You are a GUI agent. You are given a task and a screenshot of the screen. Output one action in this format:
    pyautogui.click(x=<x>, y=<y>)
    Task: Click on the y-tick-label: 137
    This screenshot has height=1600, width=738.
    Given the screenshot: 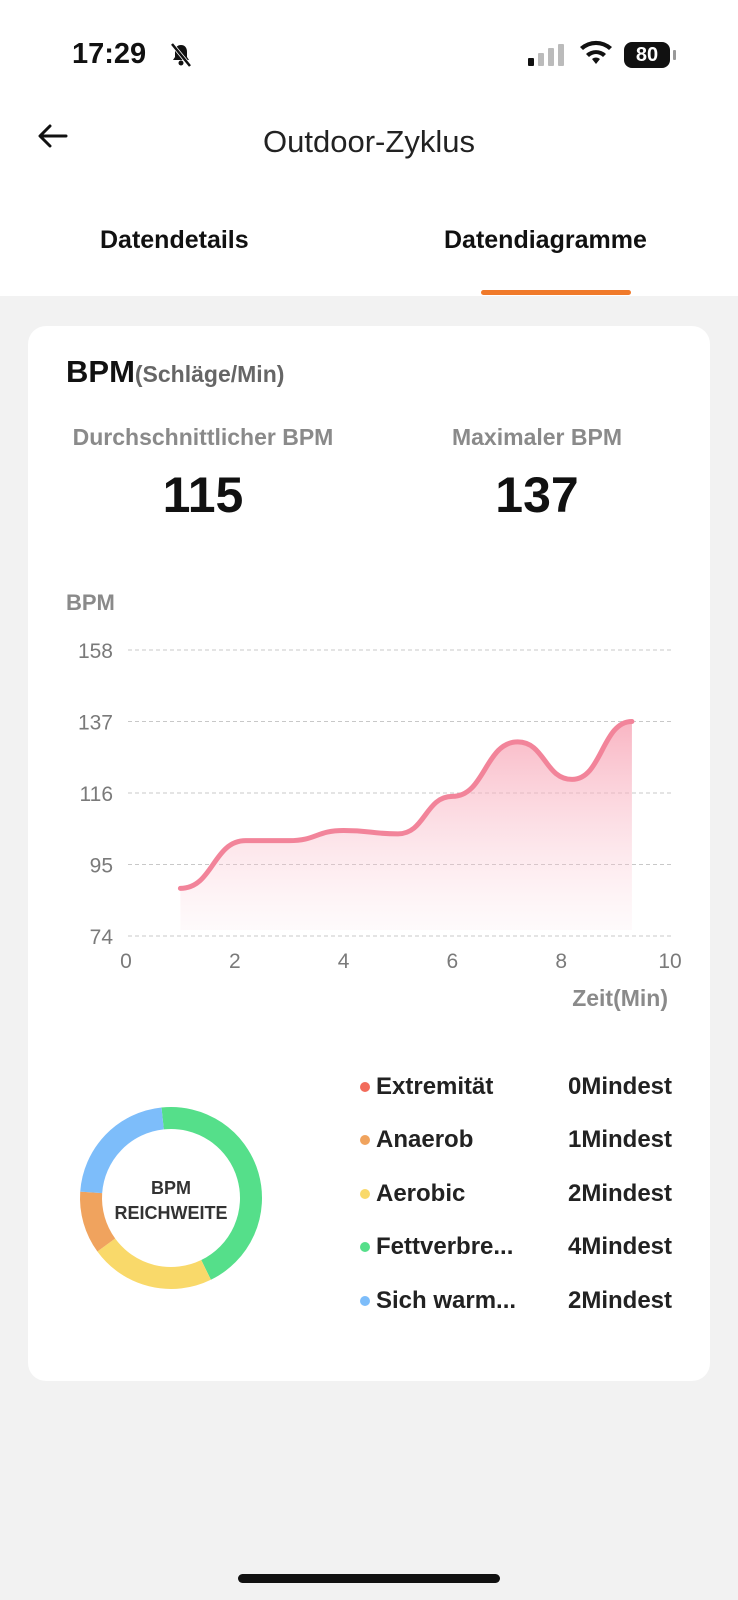 What is the action you would take?
    pyautogui.click(x=95, y=723)
    